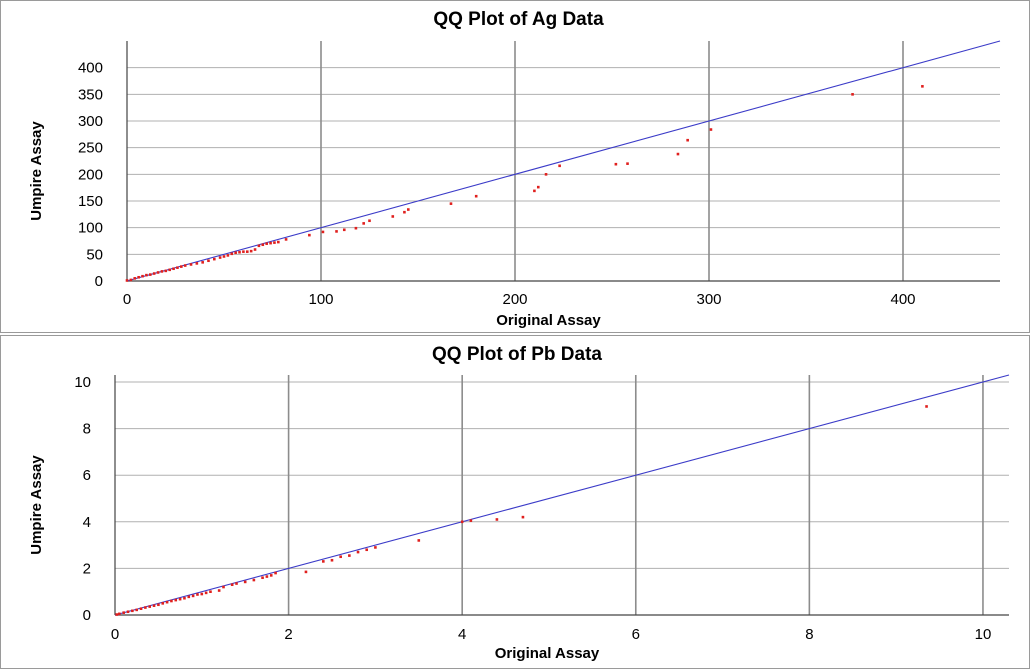  Describe the element at coordinates (708, 299) in the screenshot. I see `x-tick-label: 300` at that location.